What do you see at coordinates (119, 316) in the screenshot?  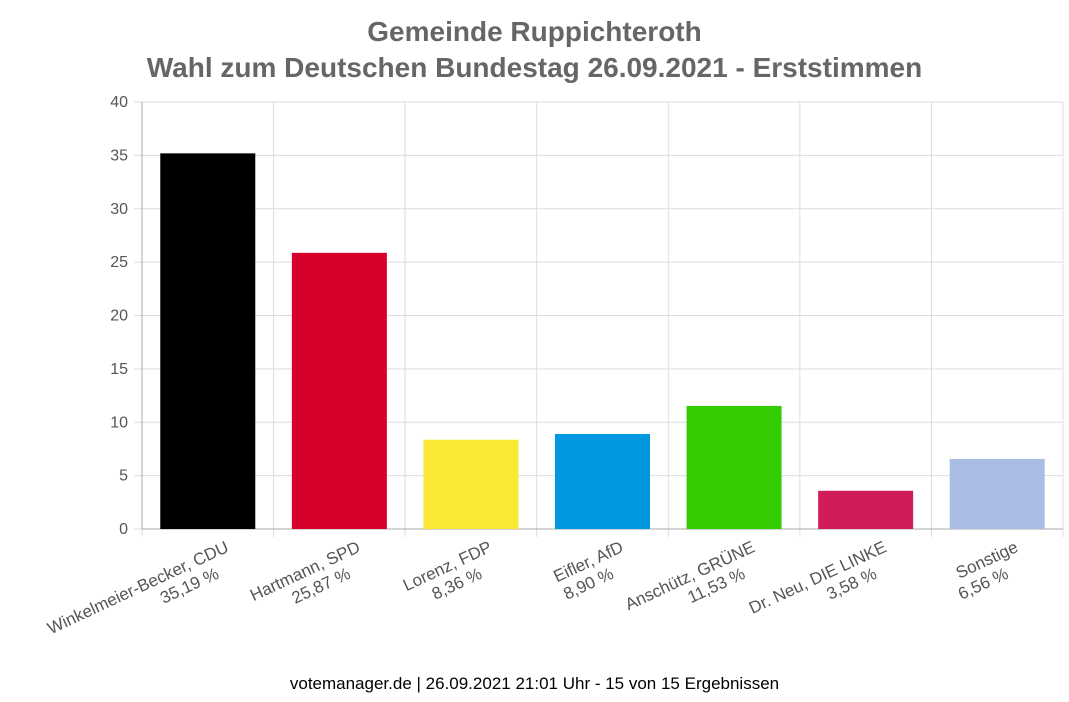 I see `y-tick-label: 20` at bounding box center [119, 316].